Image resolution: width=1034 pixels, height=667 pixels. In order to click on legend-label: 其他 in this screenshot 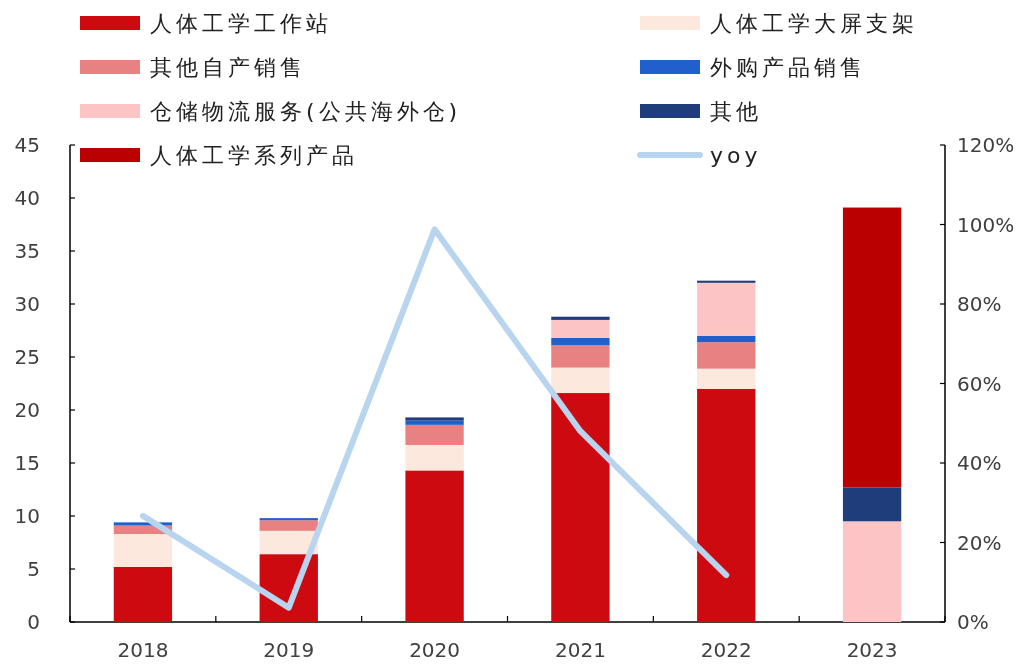, I will do `click(736, 111)`.